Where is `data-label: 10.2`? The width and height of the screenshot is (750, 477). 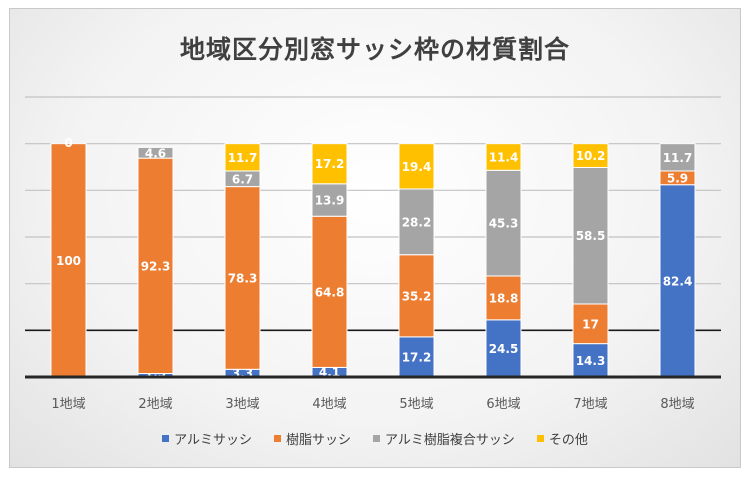 data-label: 10.2 is located at coordinates (591, 156).